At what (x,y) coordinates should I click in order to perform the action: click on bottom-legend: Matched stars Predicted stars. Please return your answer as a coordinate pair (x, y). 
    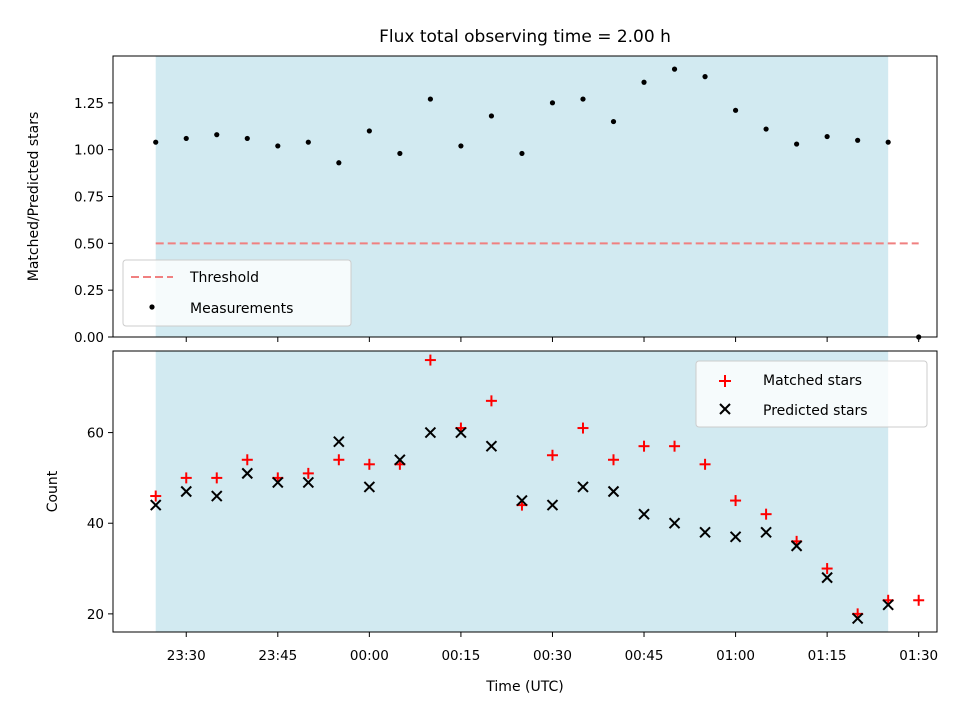
    Looking at the image, I should click on (811, 394).